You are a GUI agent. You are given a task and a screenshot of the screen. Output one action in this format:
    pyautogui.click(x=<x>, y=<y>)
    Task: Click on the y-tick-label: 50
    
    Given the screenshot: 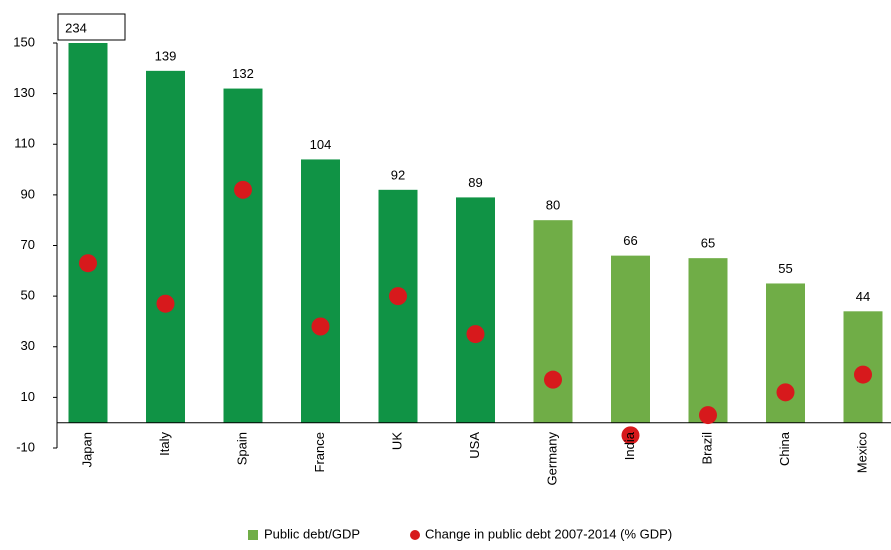 What is the action you would take?
    pyautogui.click(x=28, y=295)
    